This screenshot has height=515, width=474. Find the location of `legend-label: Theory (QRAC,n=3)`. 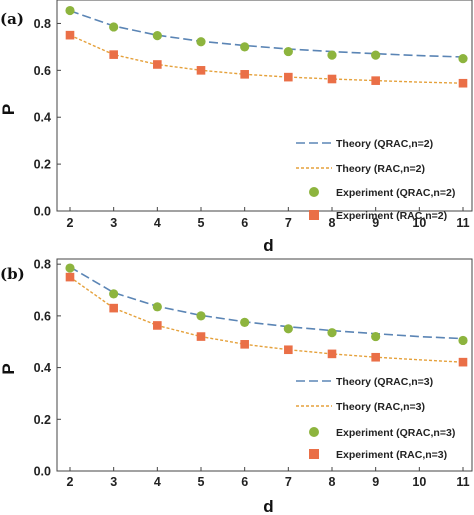

legend-label: Theory (QRAC,n=3) is located at coordinates (384, 382).